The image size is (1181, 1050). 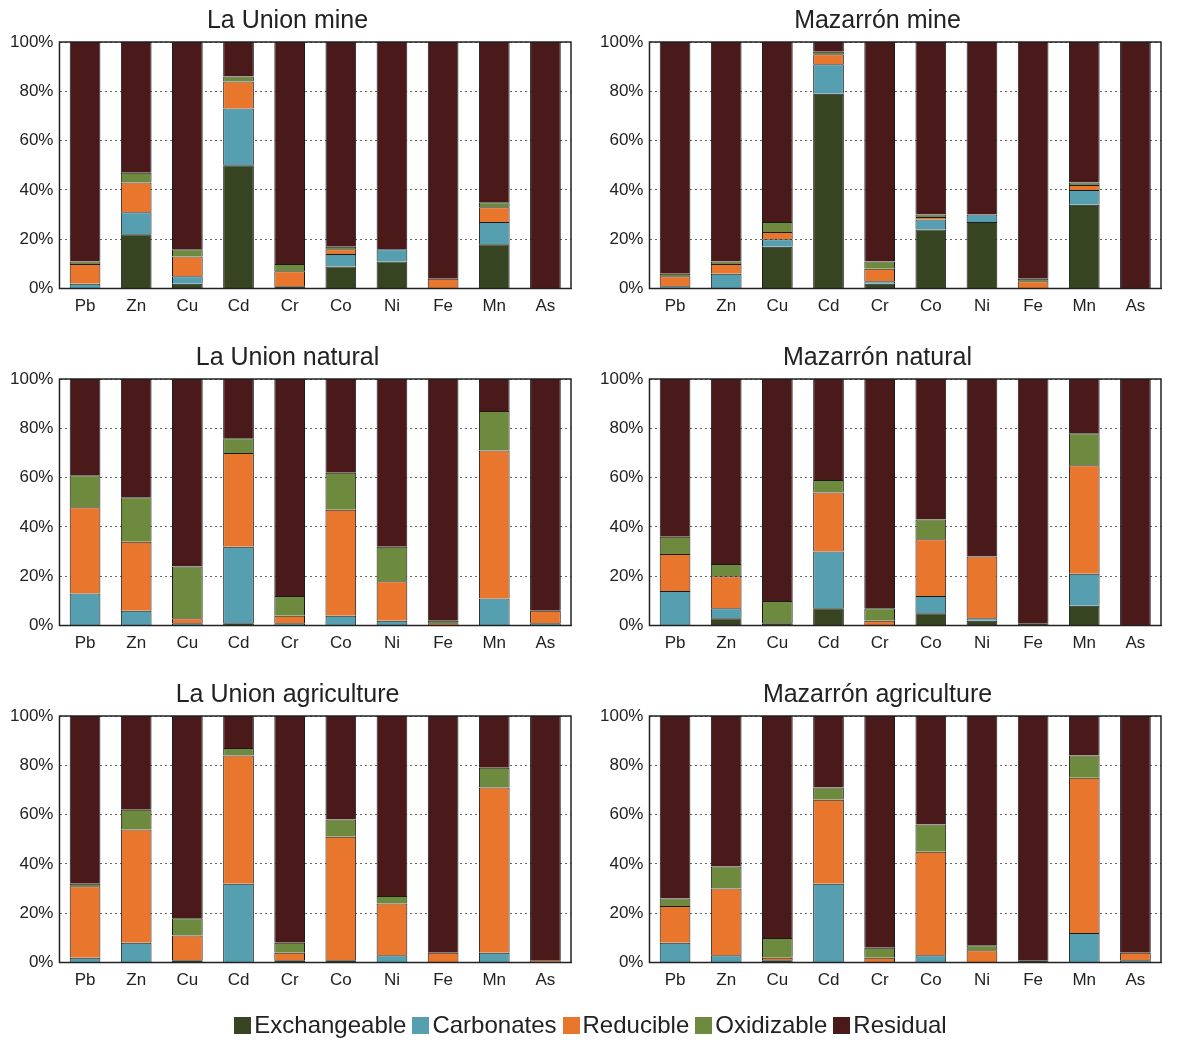 What do you see at coordinates (900, 1025) in the screenshot?
I see `legend-label: Residual` at bounding box center [900, 1025].